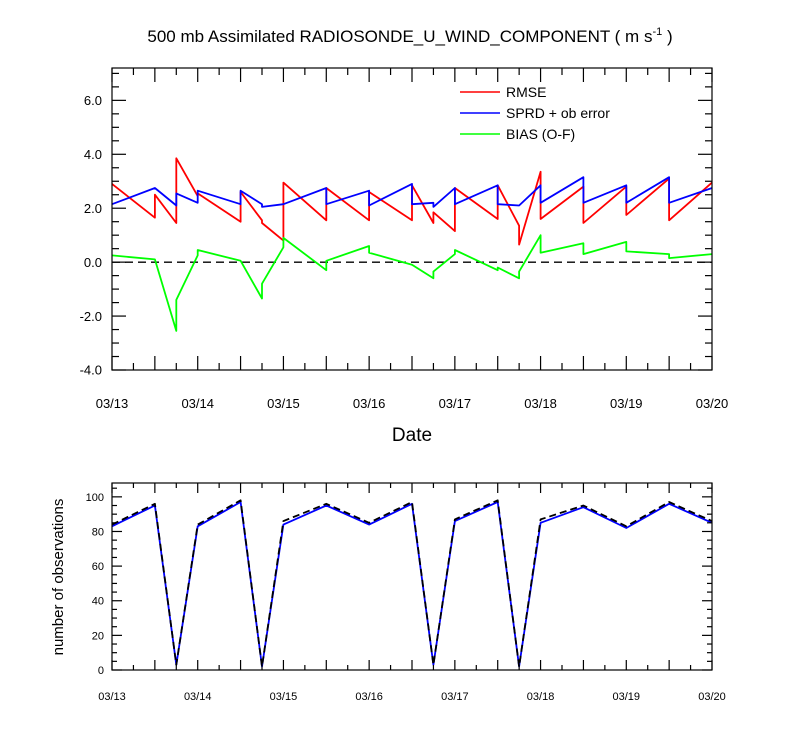 This screenshot has width=800, height=750. What do you see at coordinates (93, 154) in the screenshot?
I see `y-tick-label: 4.0` at bounding box center [93, 154].